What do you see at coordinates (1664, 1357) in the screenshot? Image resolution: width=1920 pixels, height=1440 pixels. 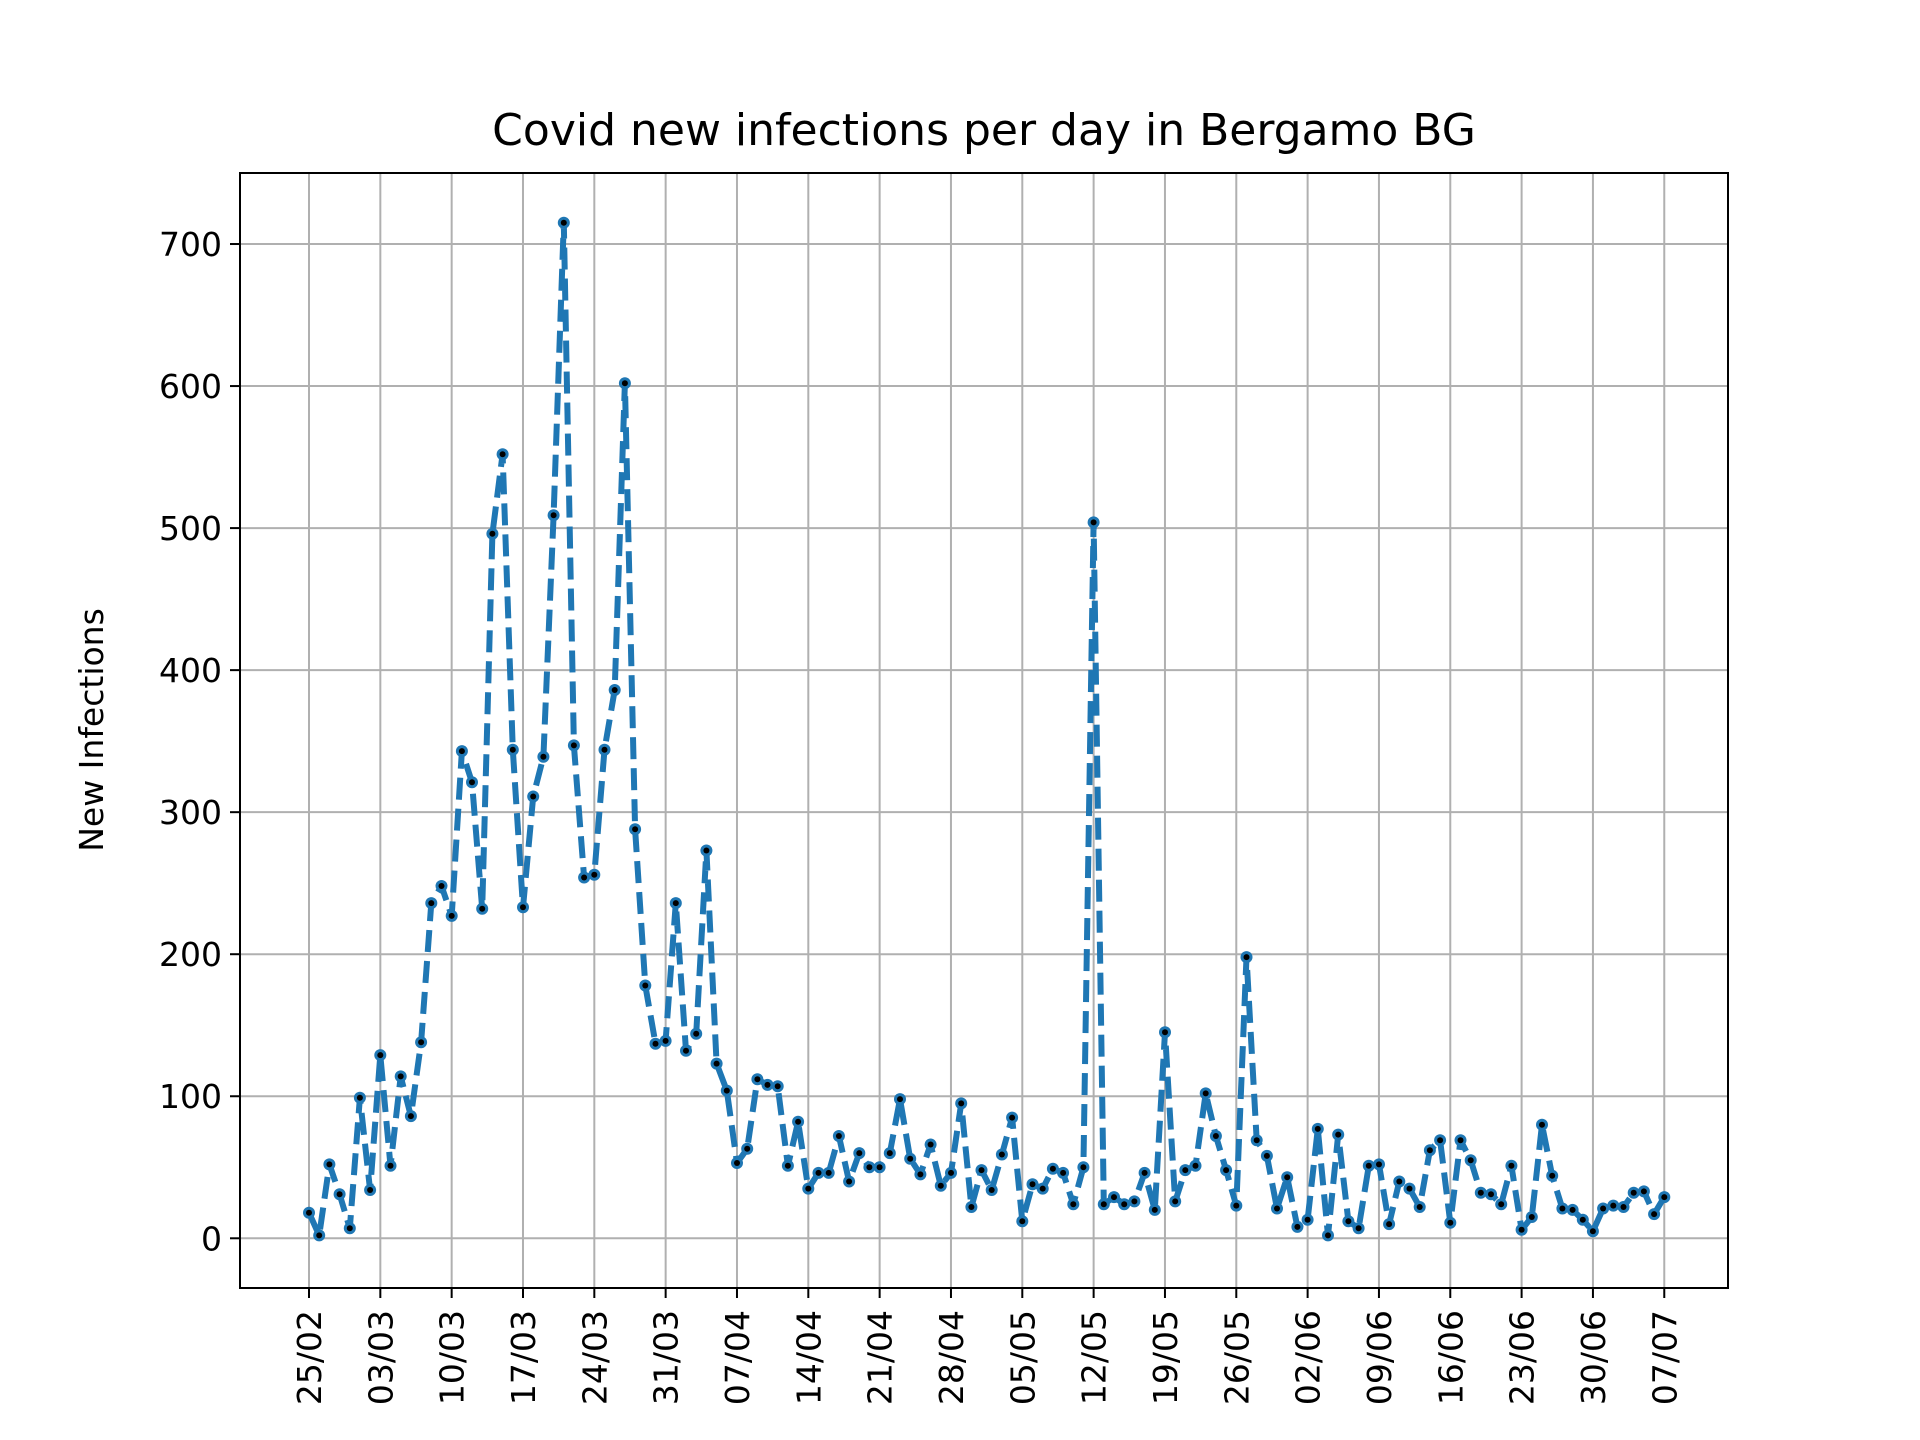 I see `x-tick-label: 07/07` at bounding box center [1664, 1357].